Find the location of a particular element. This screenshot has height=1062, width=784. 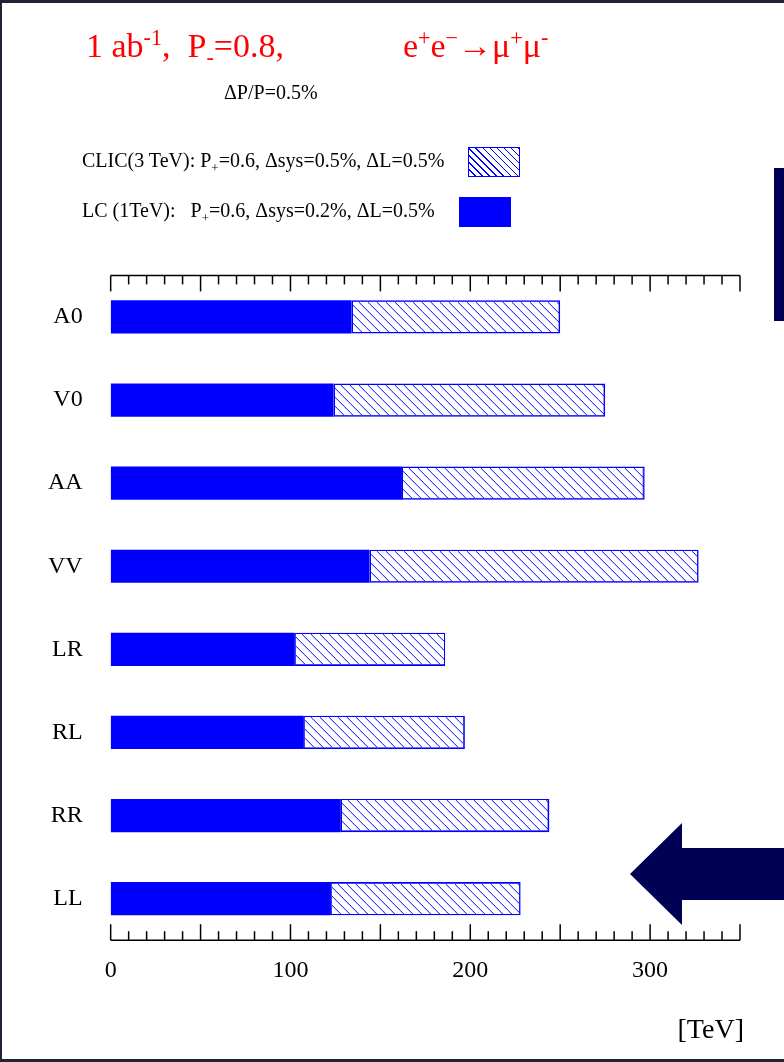

y-tick-label: AA is located at coordinates (65, 481).